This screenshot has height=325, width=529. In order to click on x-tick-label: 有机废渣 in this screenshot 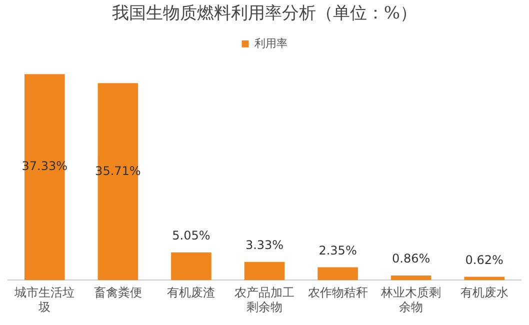, I will do `click(191, 293)`.